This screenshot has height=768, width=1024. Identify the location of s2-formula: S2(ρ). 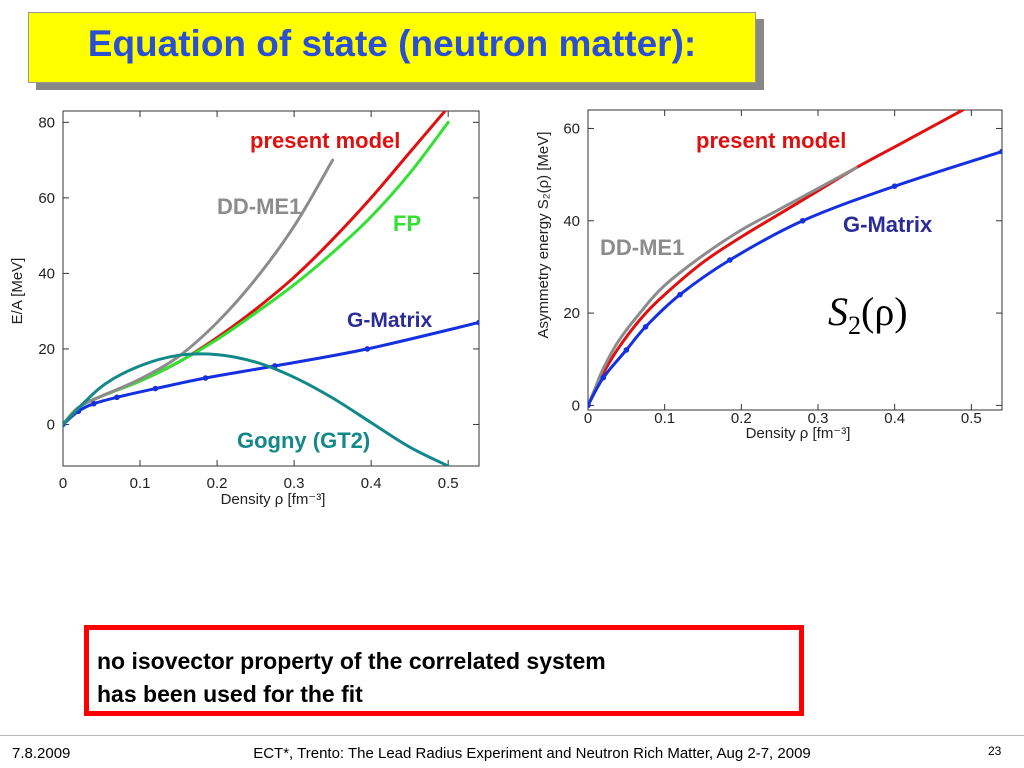
(868, 314).